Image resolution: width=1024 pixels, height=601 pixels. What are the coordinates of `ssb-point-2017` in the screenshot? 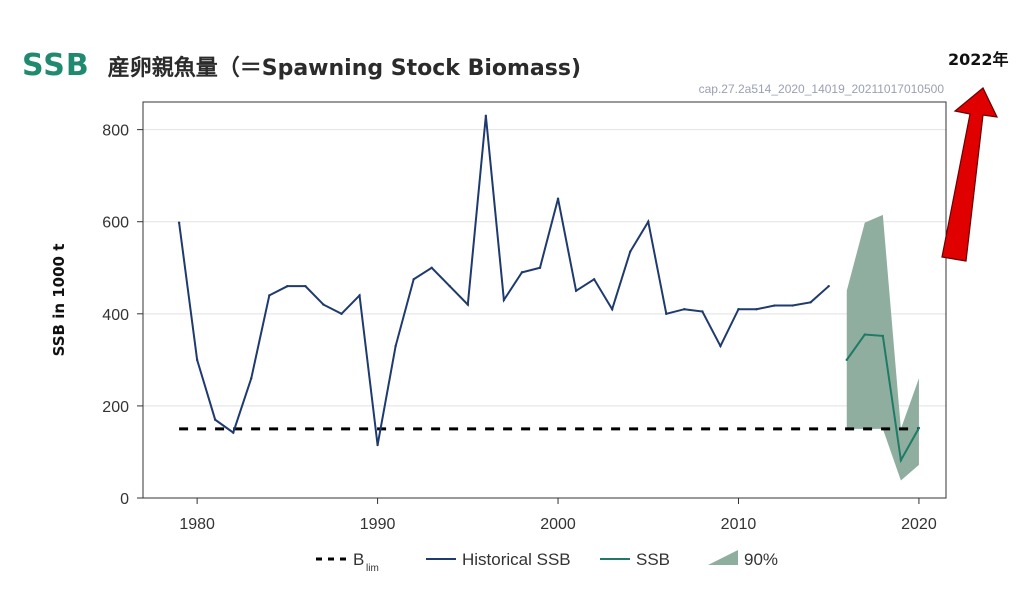 It's located at (864, 334).